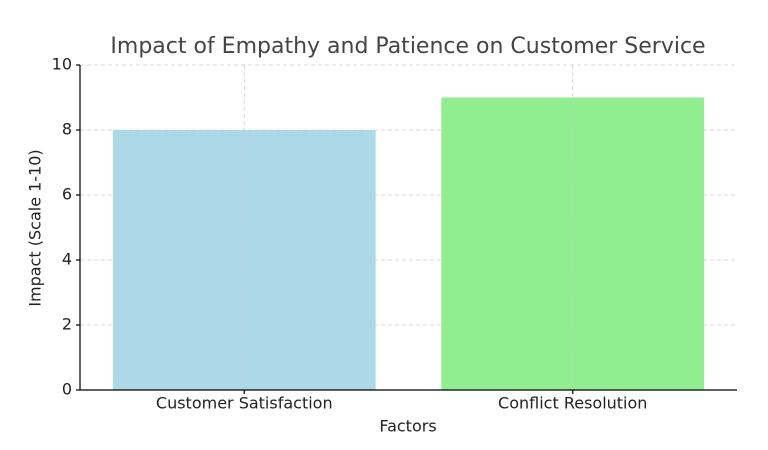 The image size is (768, 450). What do you see at coordinates (67, 129) in the screenshot?
I see `y-tick-label: 8` at bounding box center [67, 129].